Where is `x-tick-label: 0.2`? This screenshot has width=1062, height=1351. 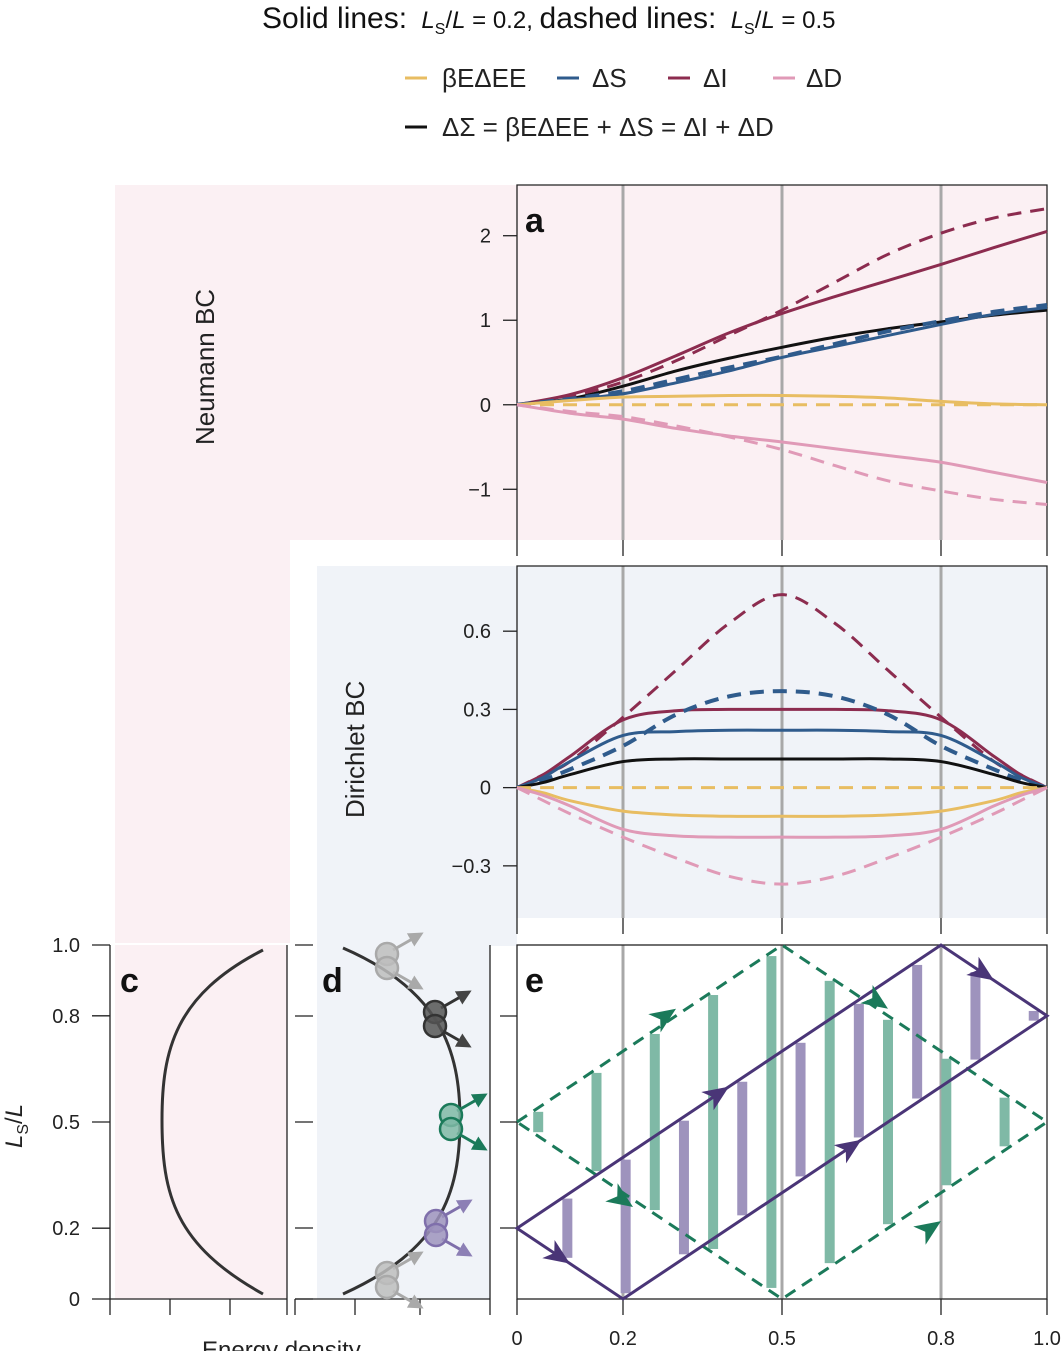
x-tick-label: 0.2 is located at coordinates (623, 1339).